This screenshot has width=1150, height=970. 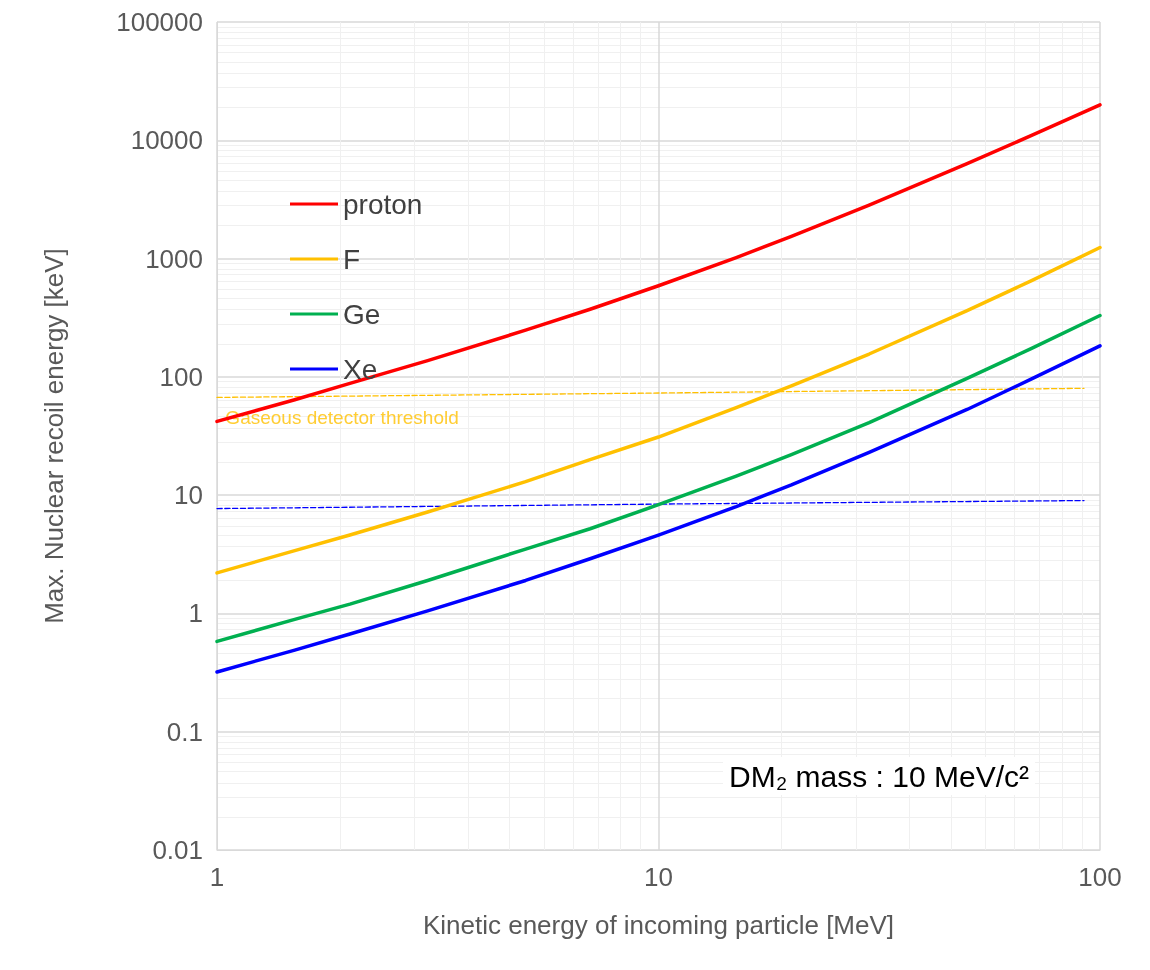 What do you see at coordinates (181, 376) in the screenshot?
I see `y-tick-label: 100` at bounding box center [181, 376].